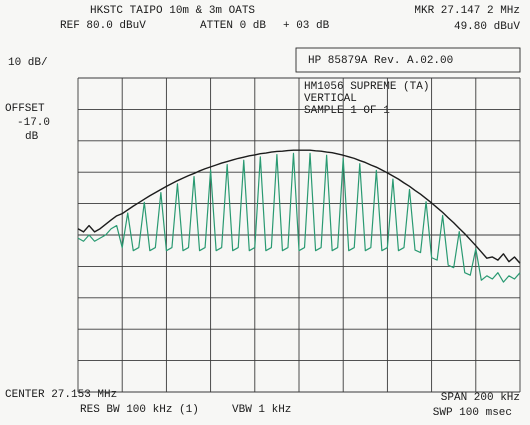 The image size is (530, 425). I want to click on sweep-time: SWP 100 msec, so click(472, 413).